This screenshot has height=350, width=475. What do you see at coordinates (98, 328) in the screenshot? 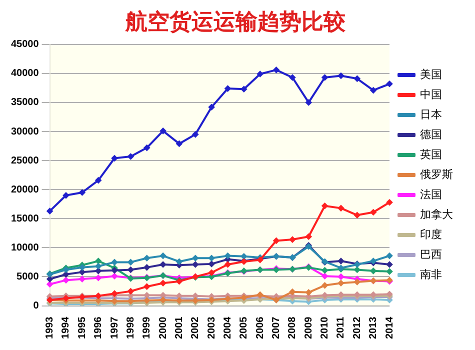
I see `x-tick-label: 1996` at bounding box center [98, 328].